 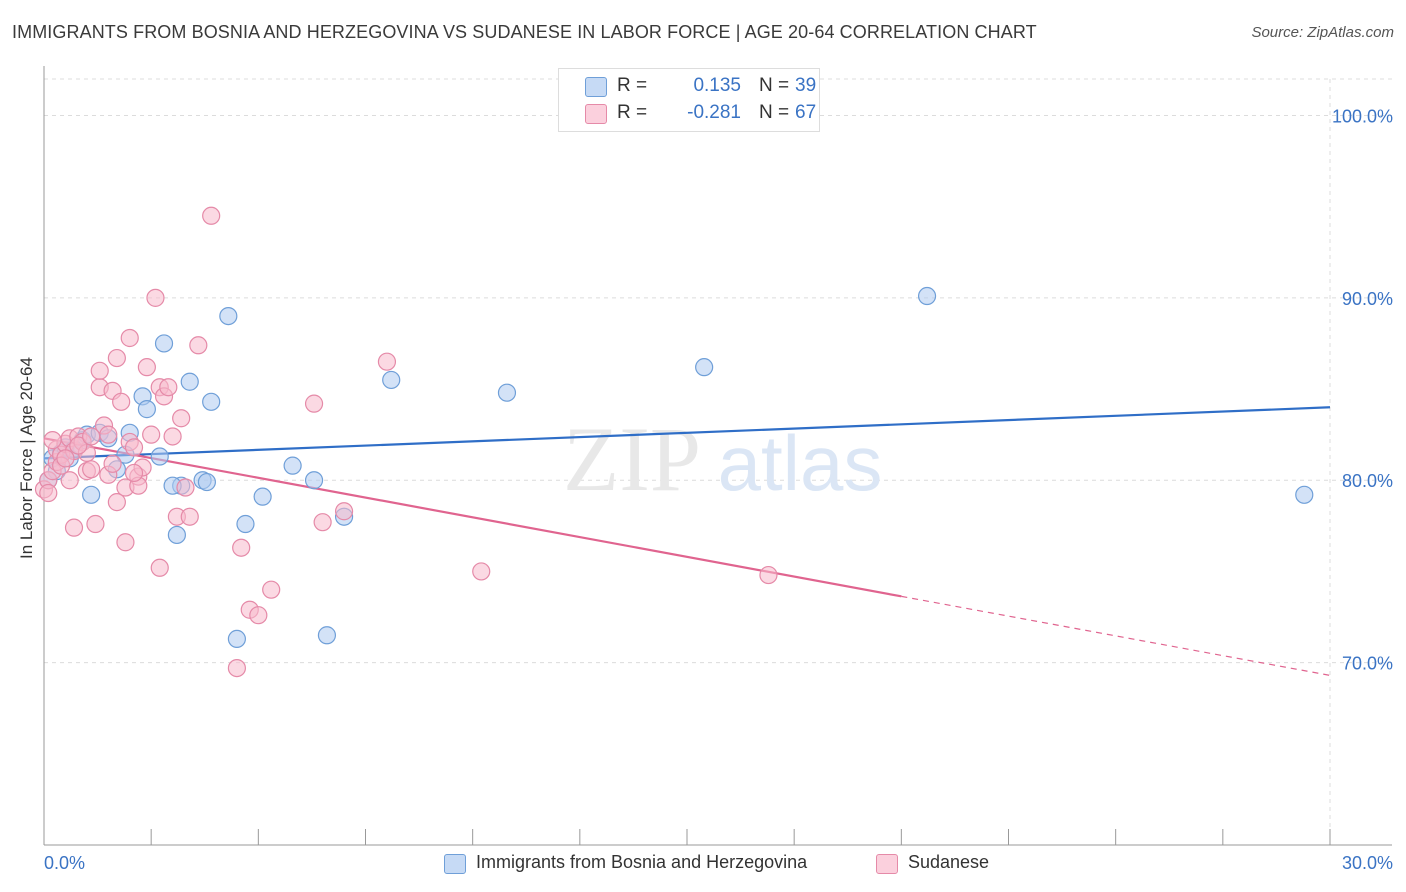 I want to click on trend-line-bosnia, so click(x=687, y=433).